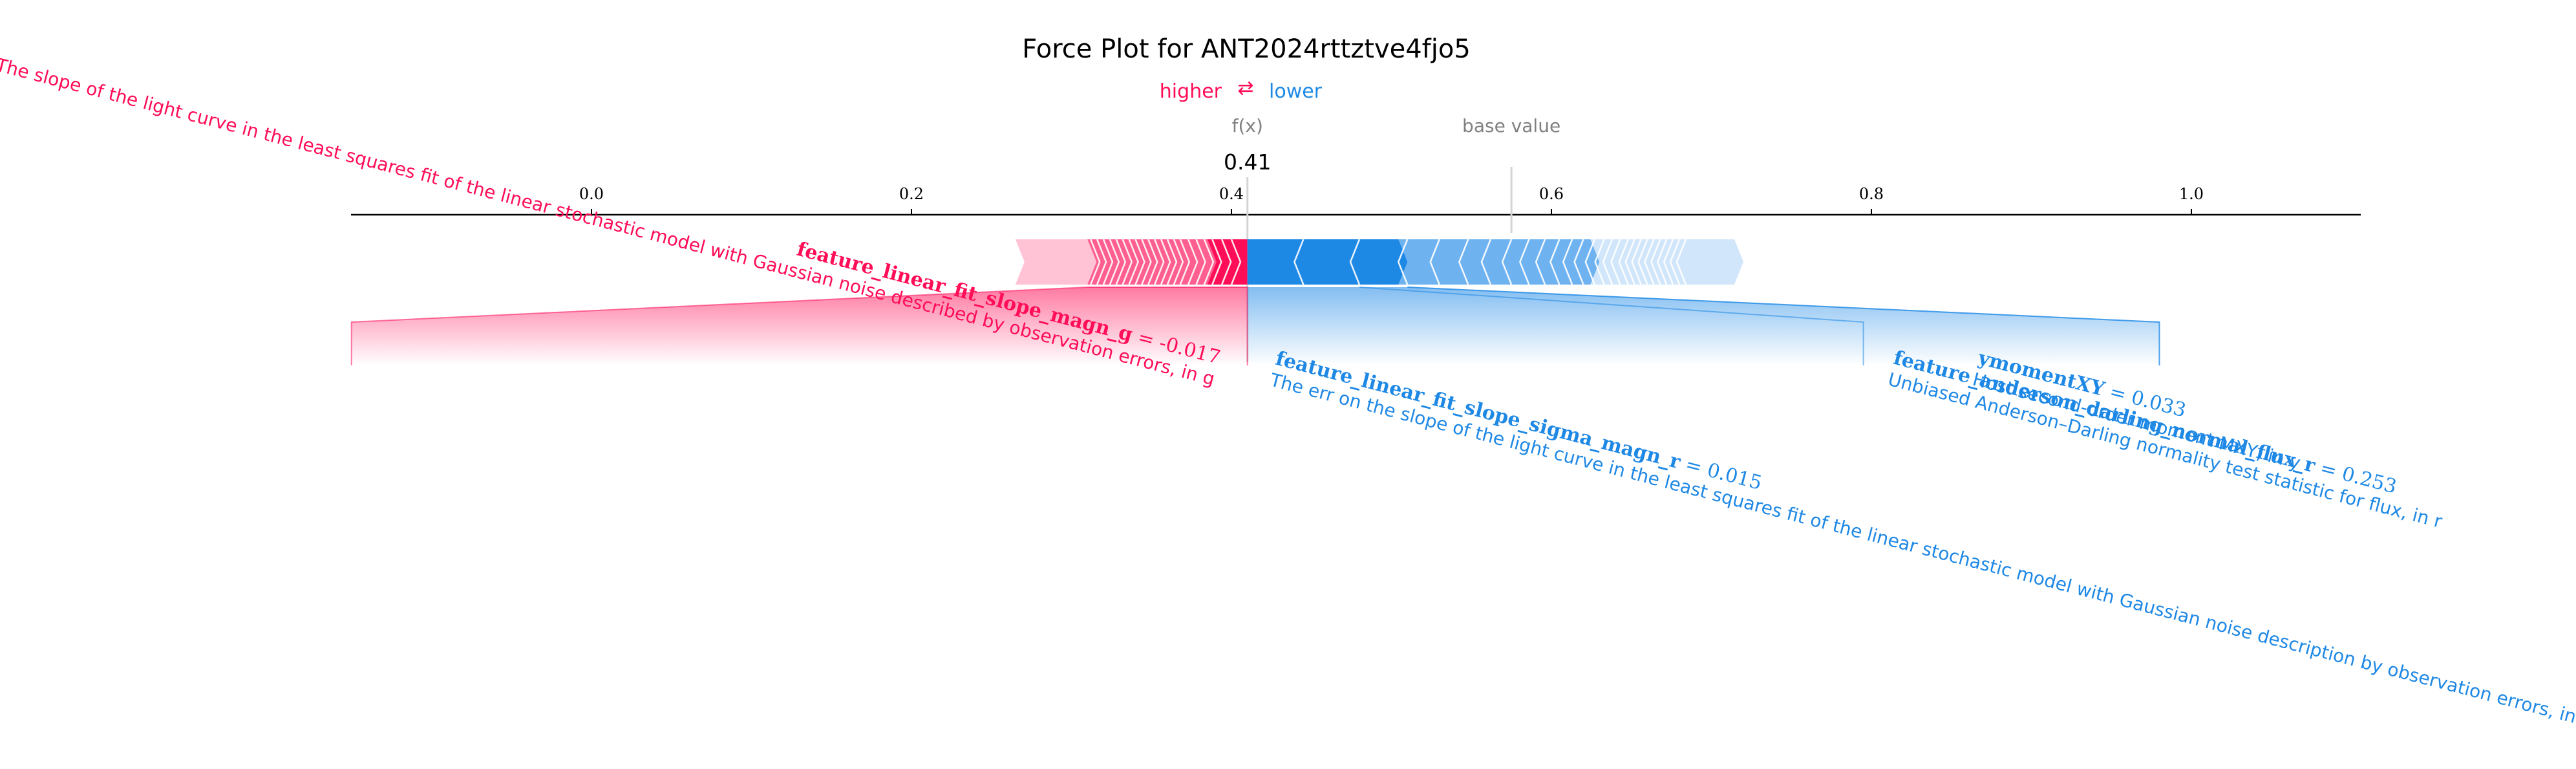 This screenshot has height=769, width=2576. What do you see at coordinates (1247, 162) in the screenshot?
I see `fx-value: 0.41` at bounding box center [1247, 162].